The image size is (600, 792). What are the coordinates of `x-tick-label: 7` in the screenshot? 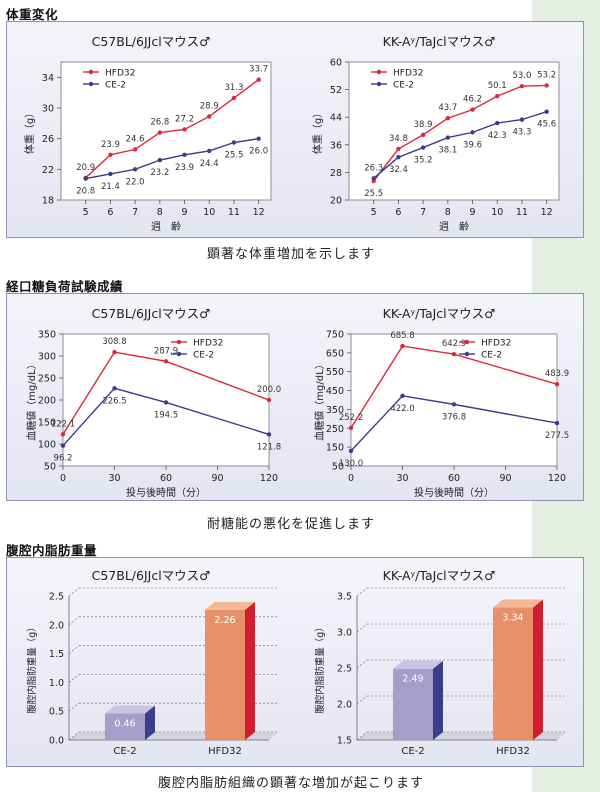 It's located at (135, 212).